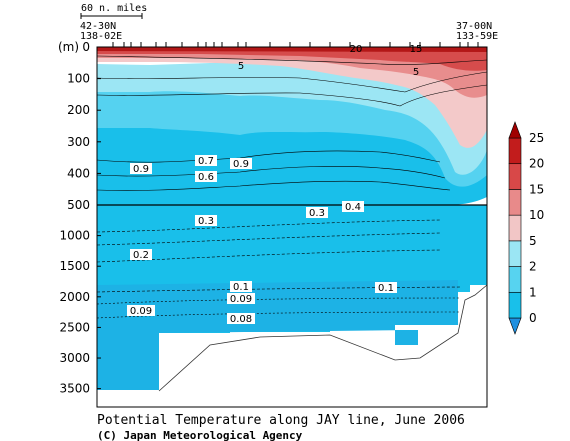 The width and height of the screenshot is (570, 441). I want to click on colorbar-tick-label: 1, so click(533, 292).